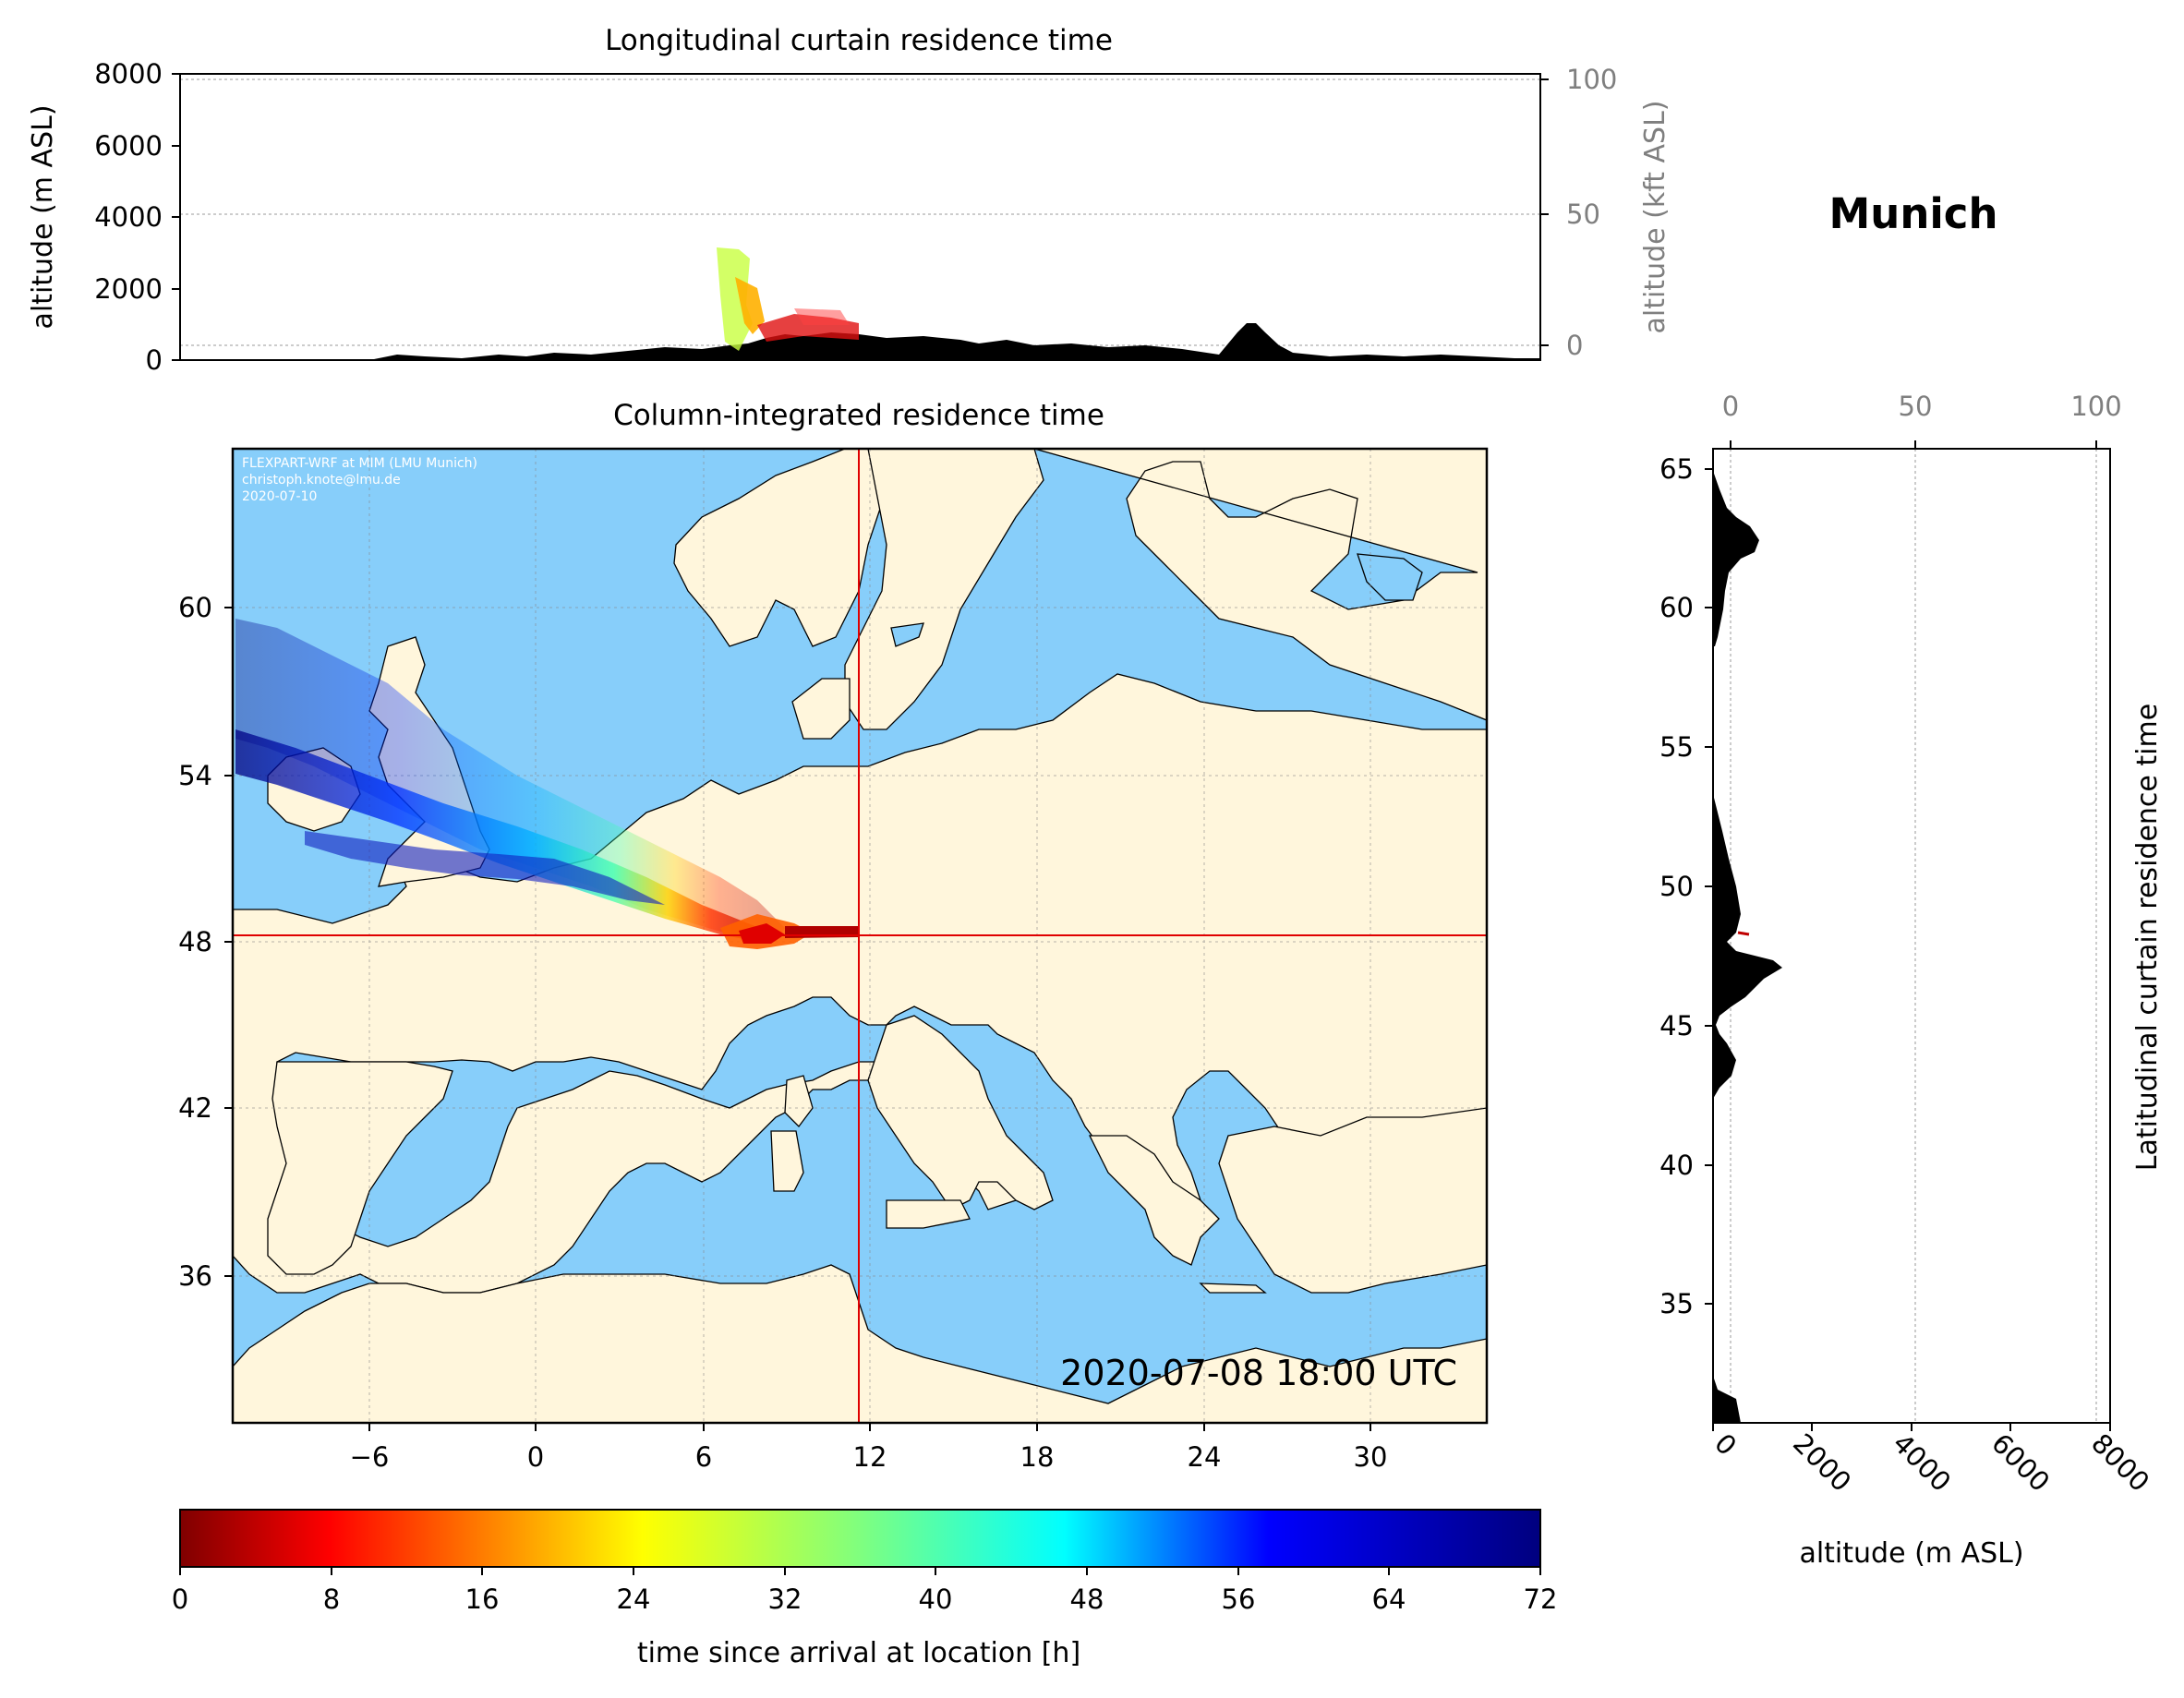  I want to click on map-xtick: 0, so click(535, 1457).